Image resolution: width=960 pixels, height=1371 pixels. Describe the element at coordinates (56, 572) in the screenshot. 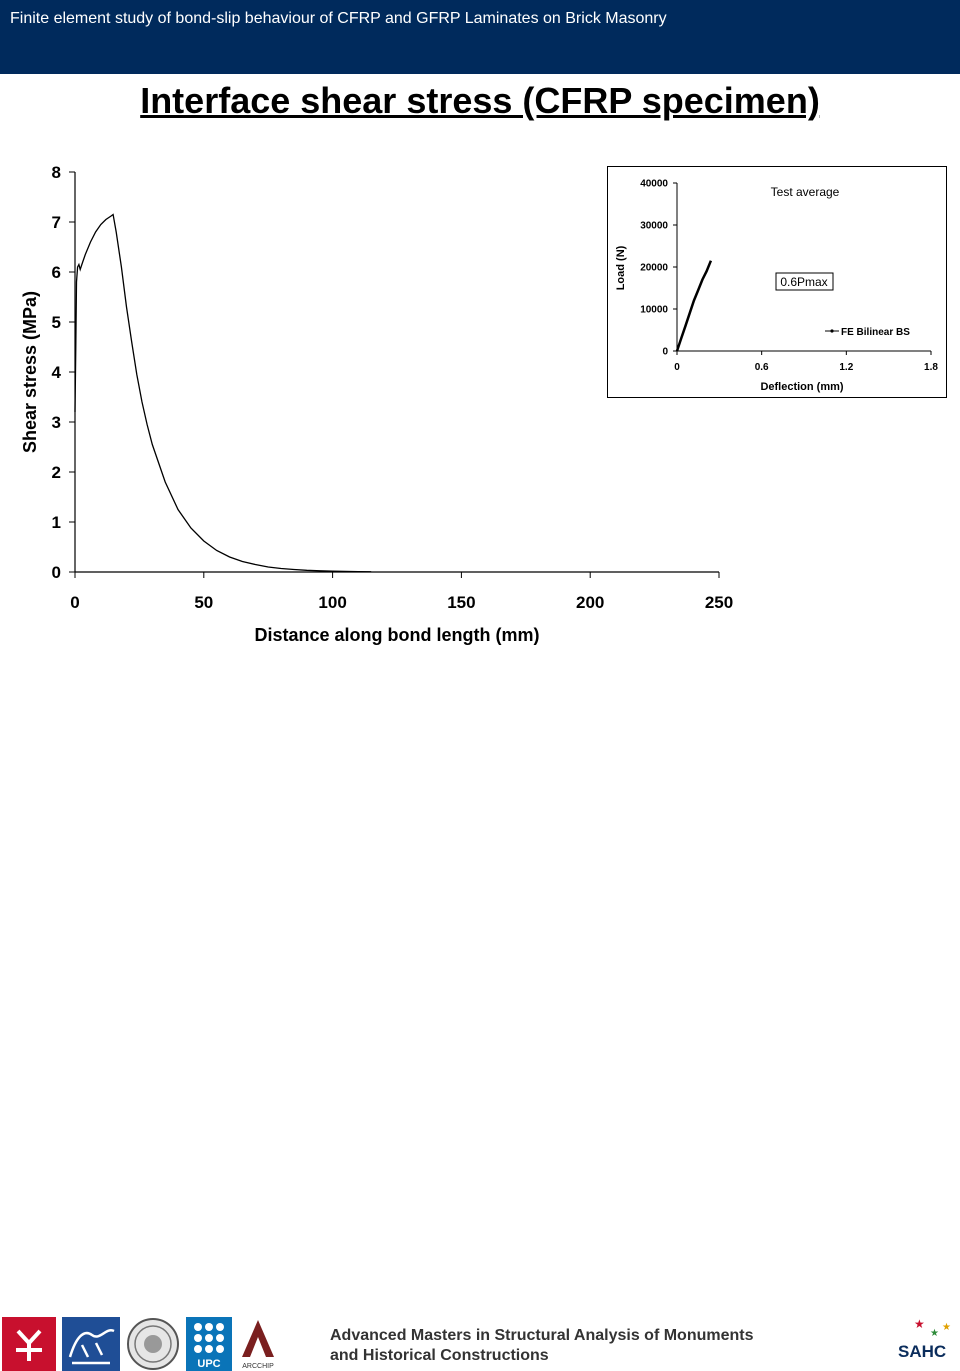

I see `main-y-tick-label: 0` at that location.